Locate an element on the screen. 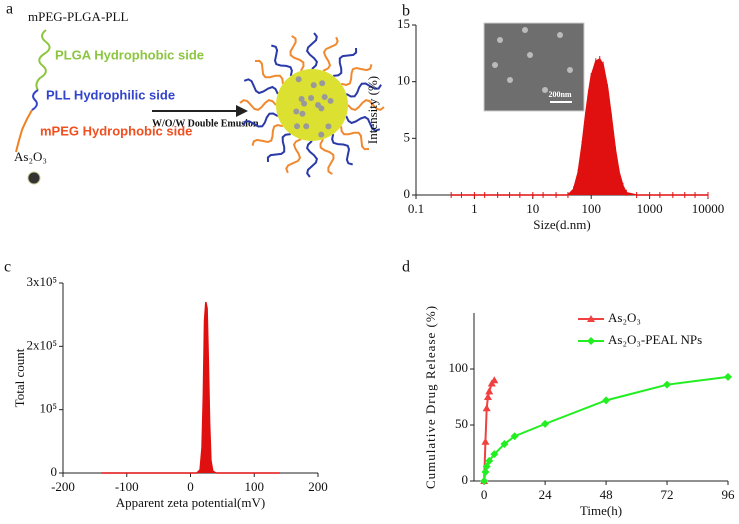 The image size is (739, 524). drug-label: As₂O₃ is located at coordinates (30, 156).